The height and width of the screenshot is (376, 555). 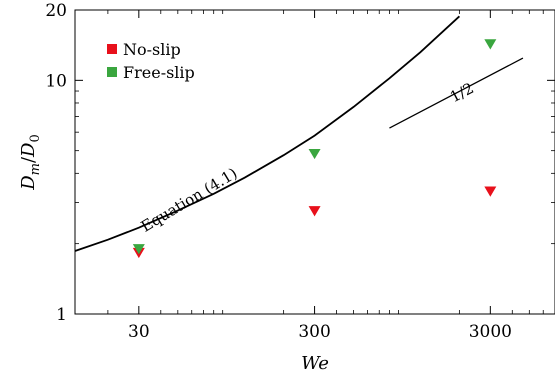 What do you see at coordinates (56, 81) in the screenshot?
I see `y-tick-label: 10` at bounding box center [56, 81].